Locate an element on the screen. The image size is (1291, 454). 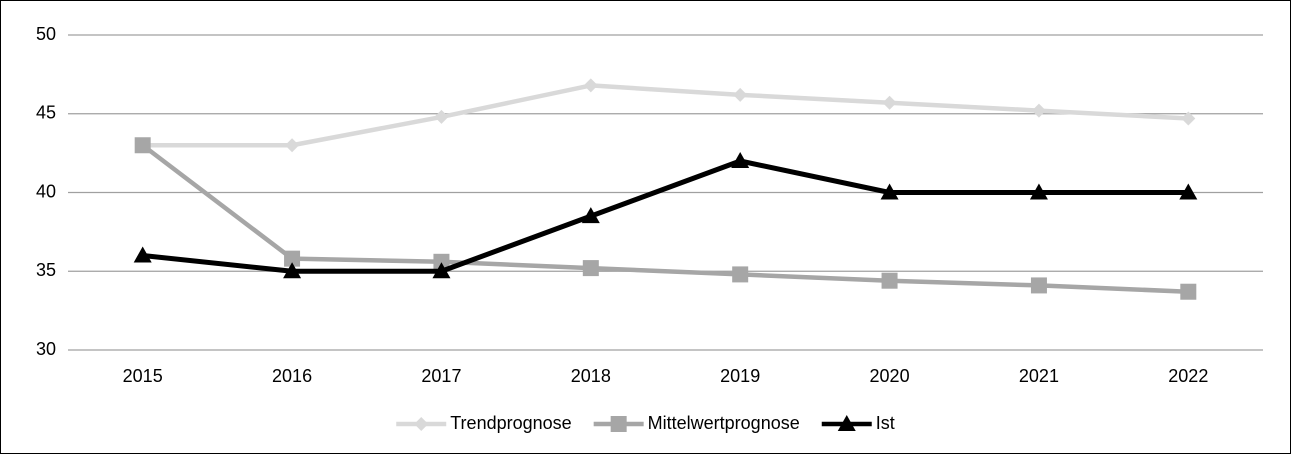
legend-label: Mittelwertprognose is located at coordinates (724, 423).